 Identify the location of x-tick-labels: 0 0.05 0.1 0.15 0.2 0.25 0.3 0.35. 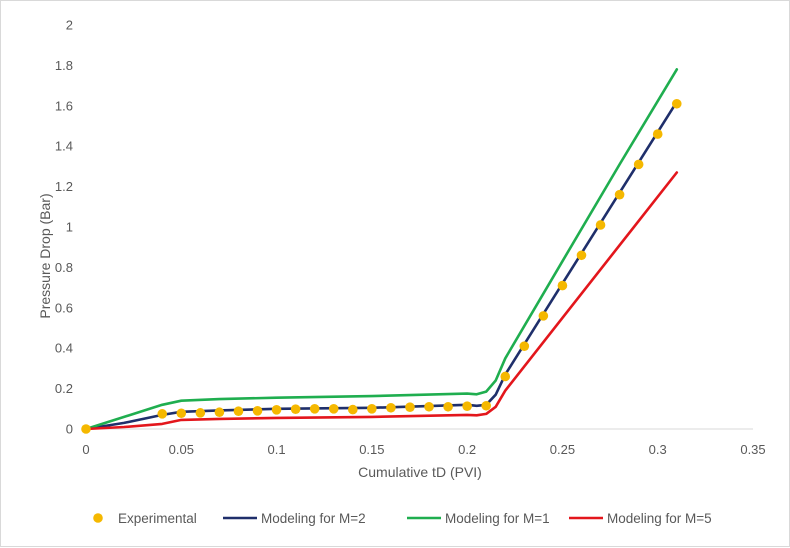
(423, 449).